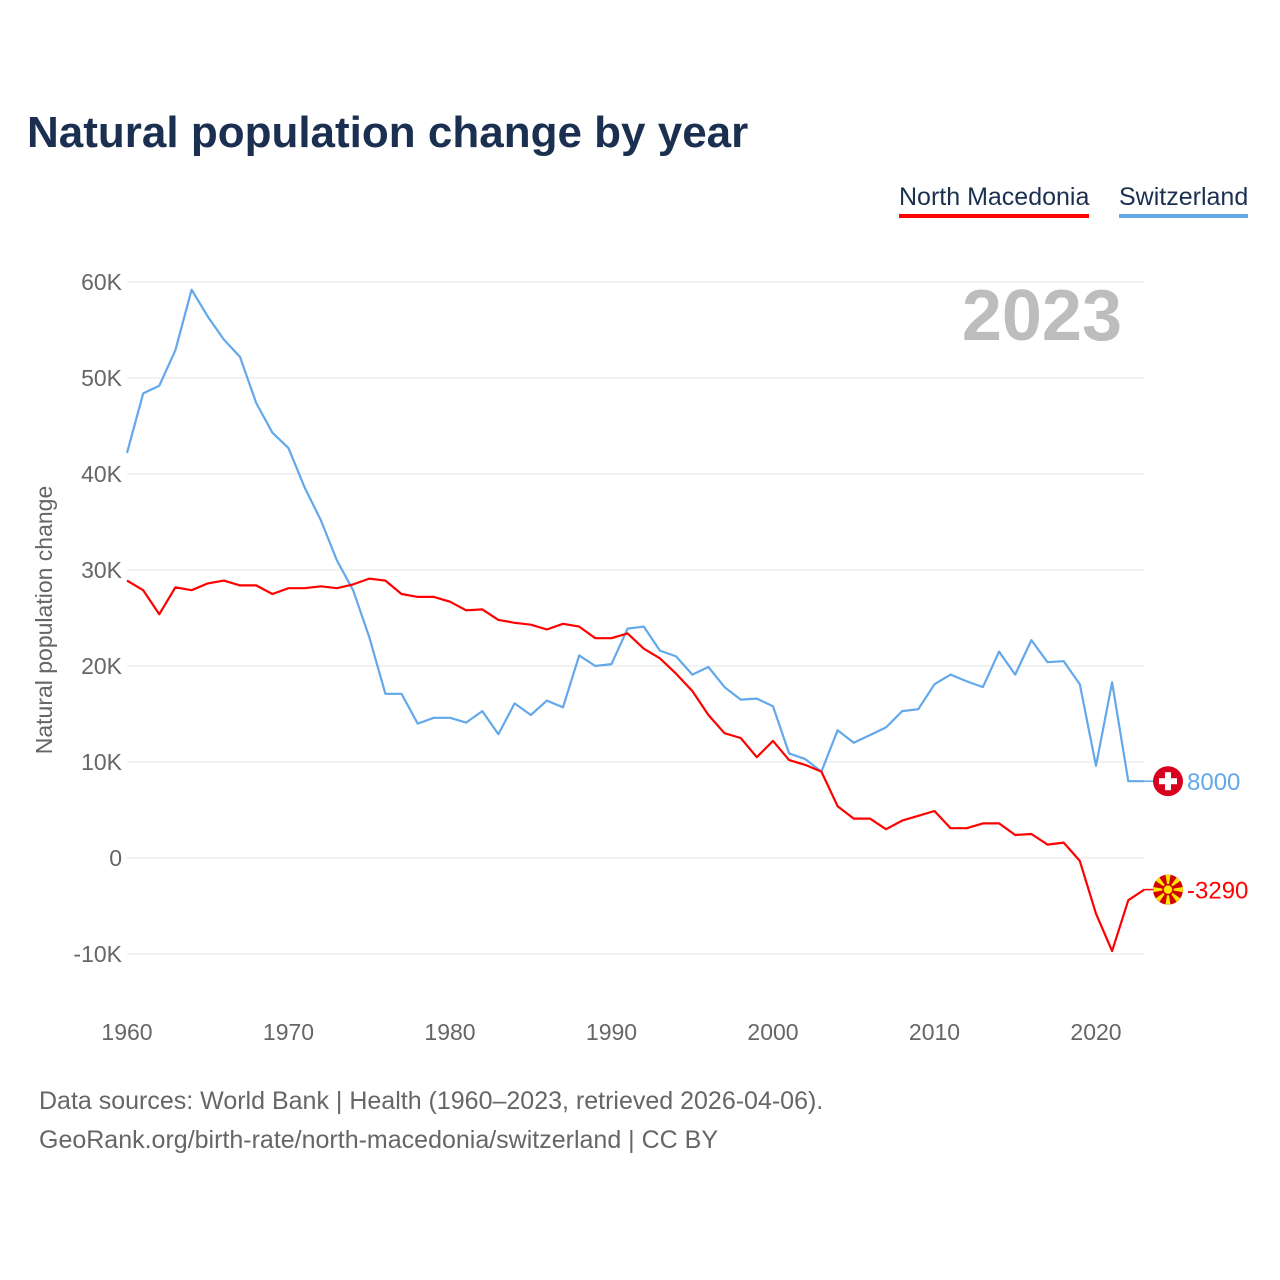  What do you see at coordinates (611, 1032) in the screenshot?
I see `x-tick-label: 1990` at bounding box center [611, 1032].